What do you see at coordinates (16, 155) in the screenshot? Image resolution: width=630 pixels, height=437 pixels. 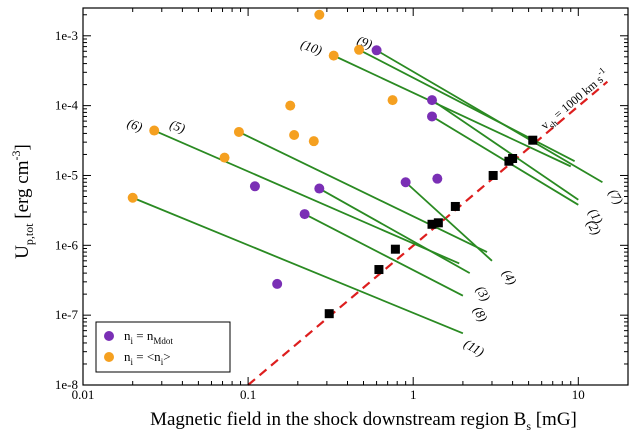 I see `y-axis-title-sup: -3` at bounding box center [16, 155].